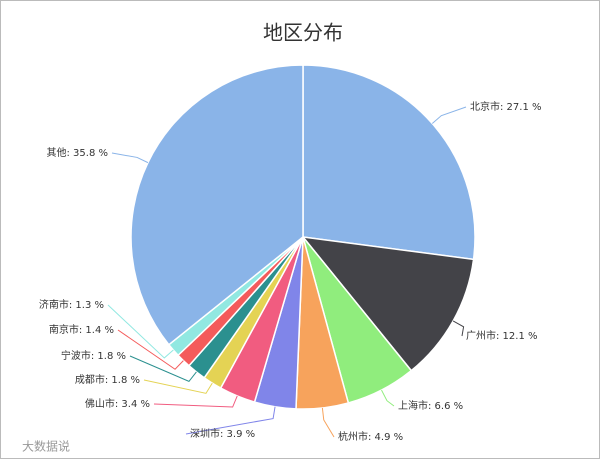 The height and width of the screenshot is (459, 600). What do you see at coordinates (71, 304) in the screenshot?
I see `data-label: 济南市: 1.3 %` at bounding box center [71, 304].